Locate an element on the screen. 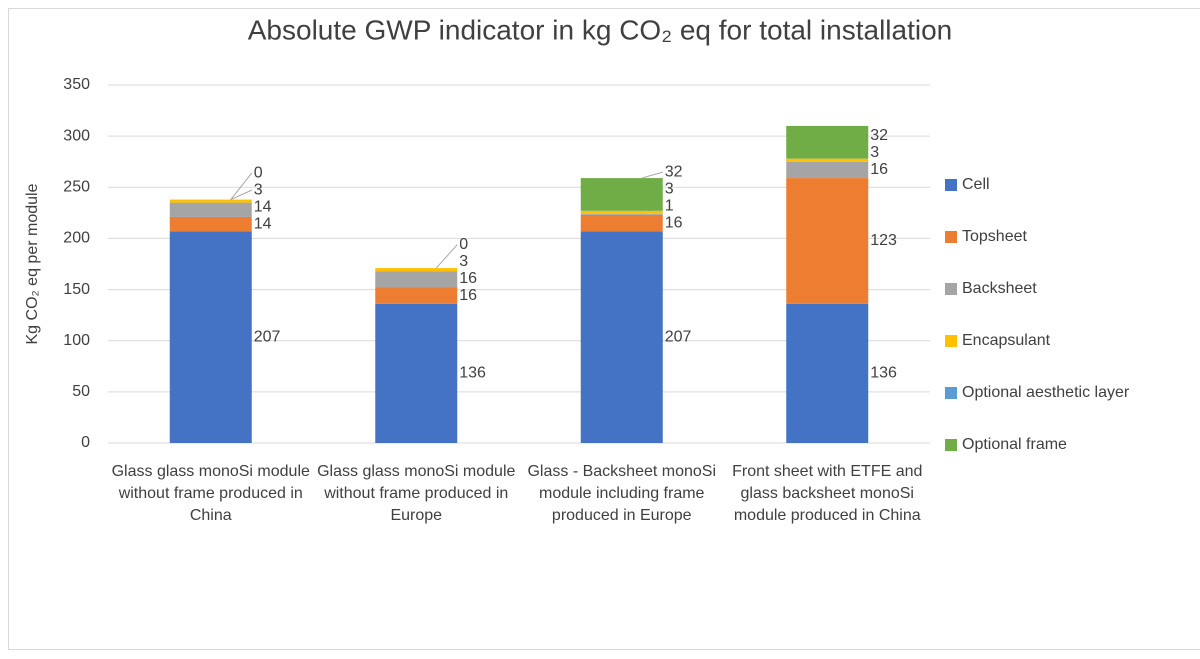 The image size is (1200, 659). legend-label: Encapsulant is located at coordinates (1006, 340).